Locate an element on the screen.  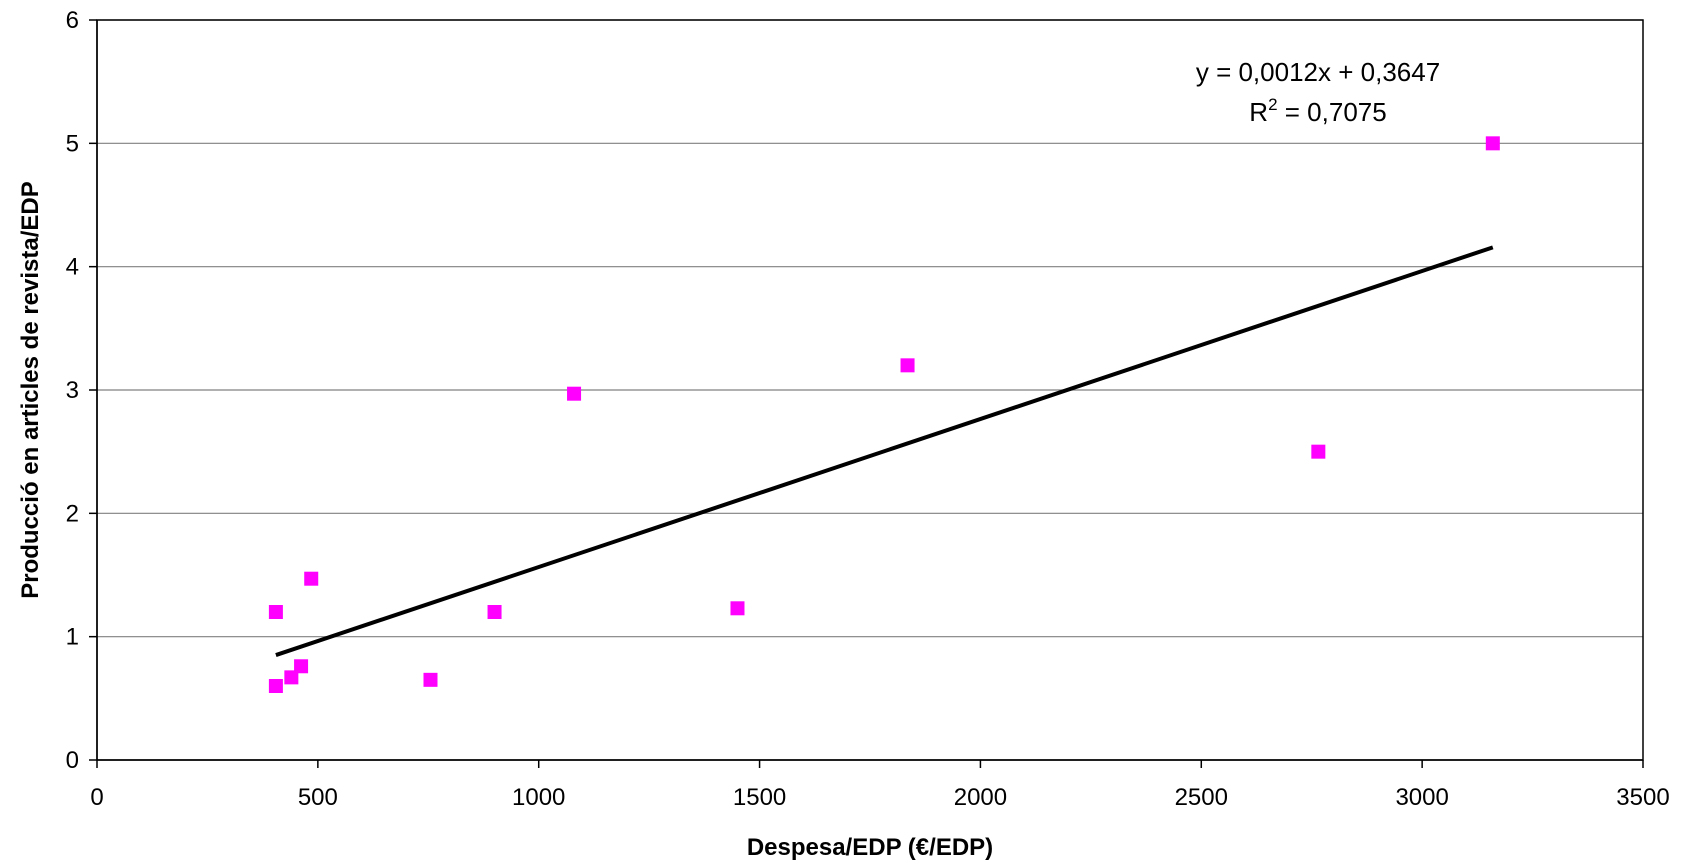
y-tick-label: 1 is located at coordinates (72, 637).